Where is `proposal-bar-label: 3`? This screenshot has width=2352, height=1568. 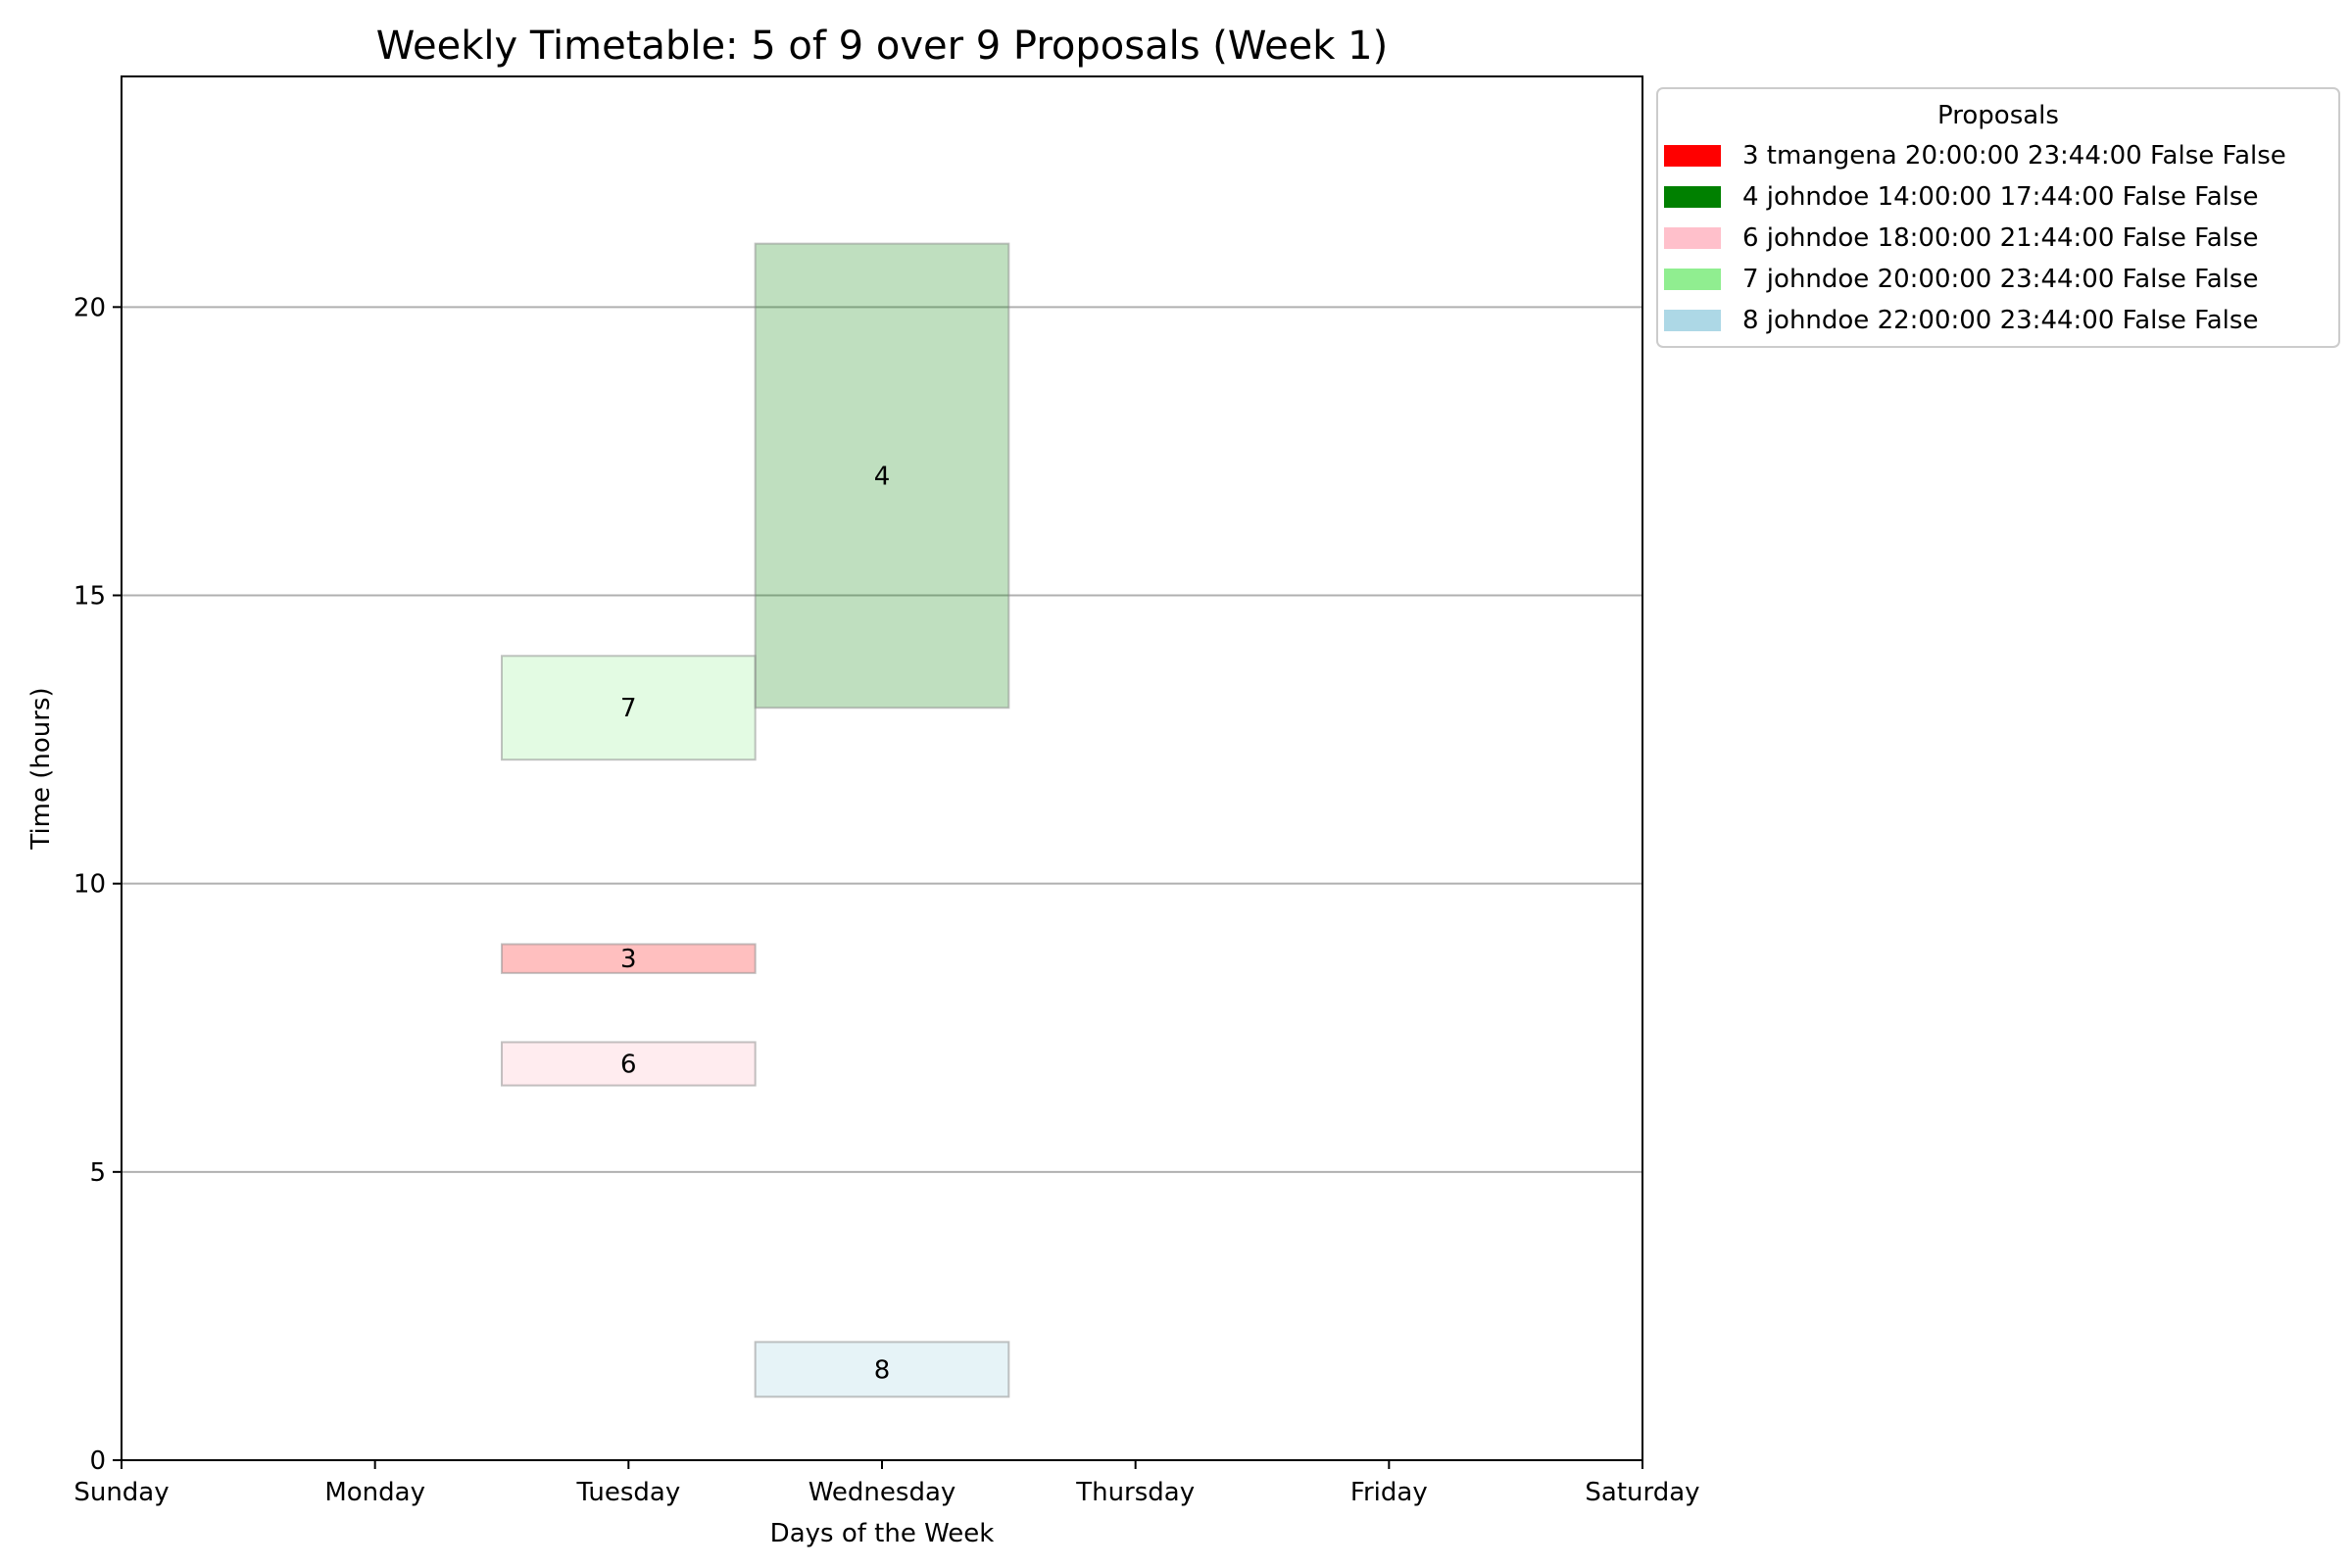 proposal-bar-label: 3 is located at coordinates (628, 959).